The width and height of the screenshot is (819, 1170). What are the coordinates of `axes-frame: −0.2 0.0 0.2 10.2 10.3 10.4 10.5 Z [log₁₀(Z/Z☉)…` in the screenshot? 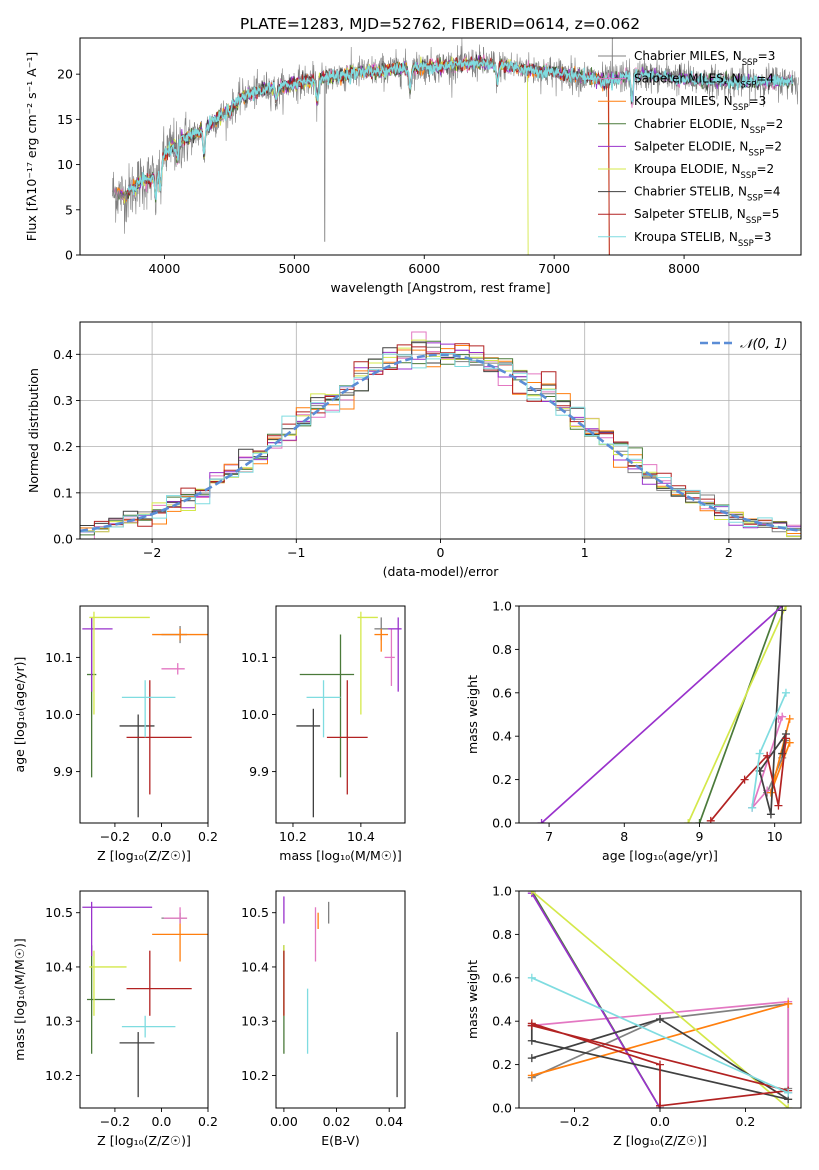 It's located at (115, 1019).